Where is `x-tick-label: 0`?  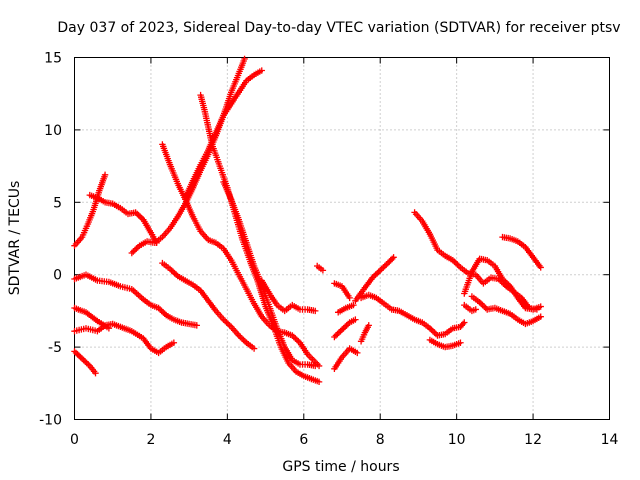
x-tick-label: 0 is located at coordinates (74, 440).